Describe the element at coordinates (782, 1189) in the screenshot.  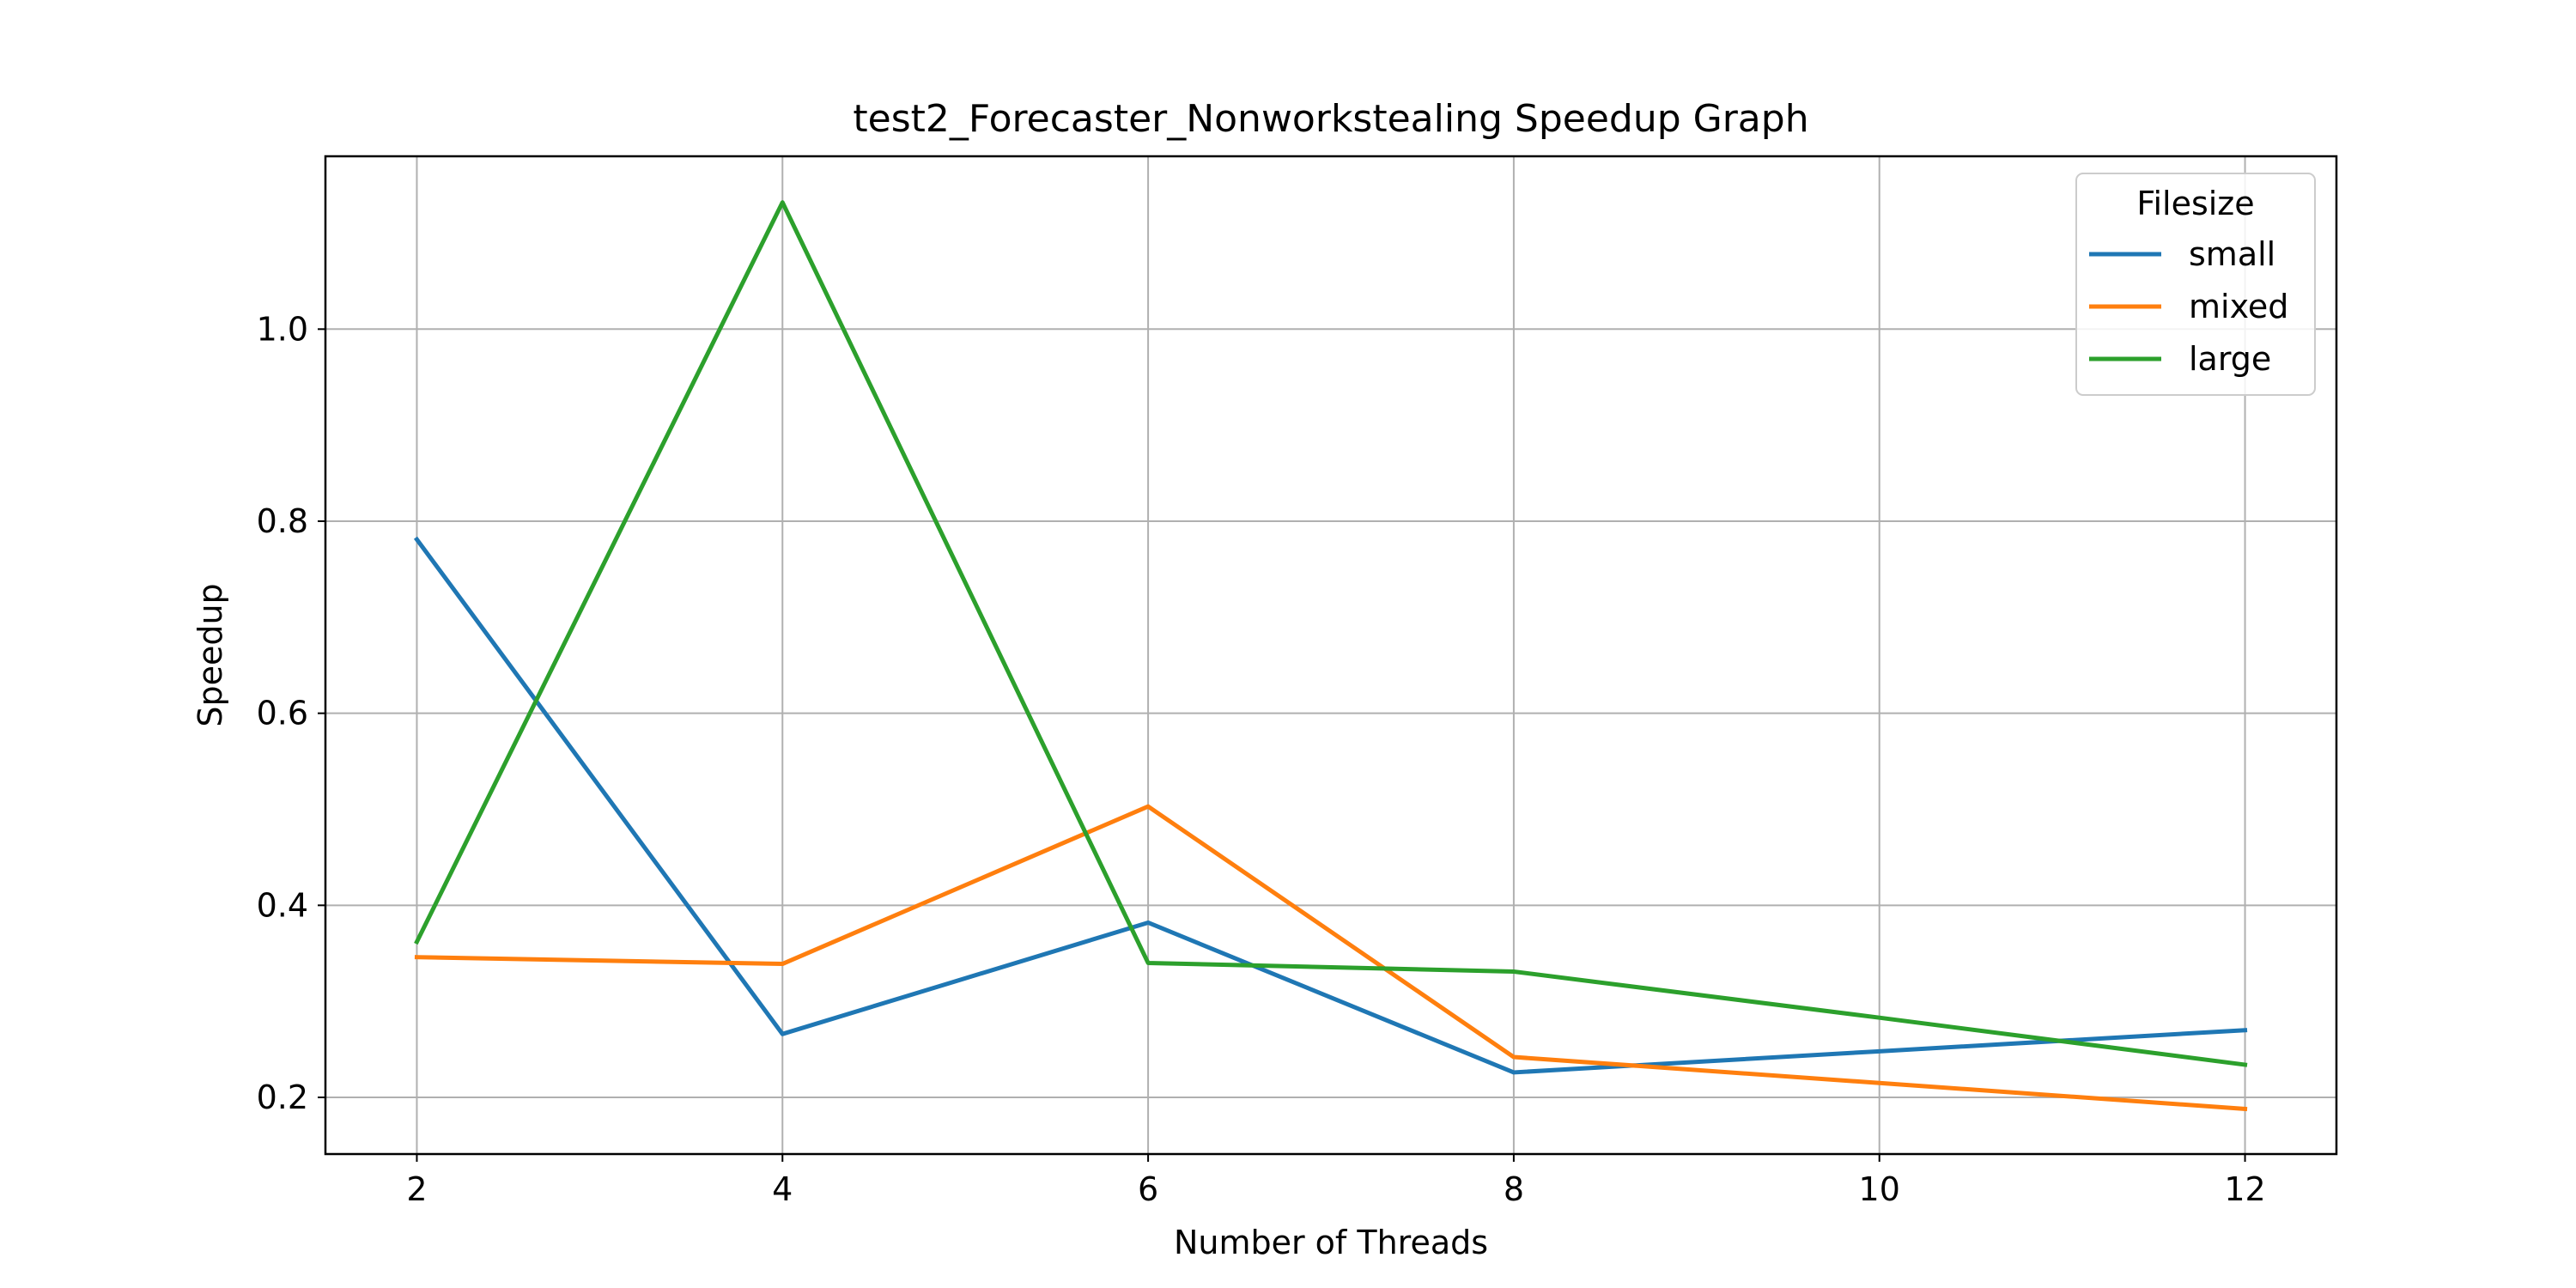
I see `x-tick-label: 4` at that location.